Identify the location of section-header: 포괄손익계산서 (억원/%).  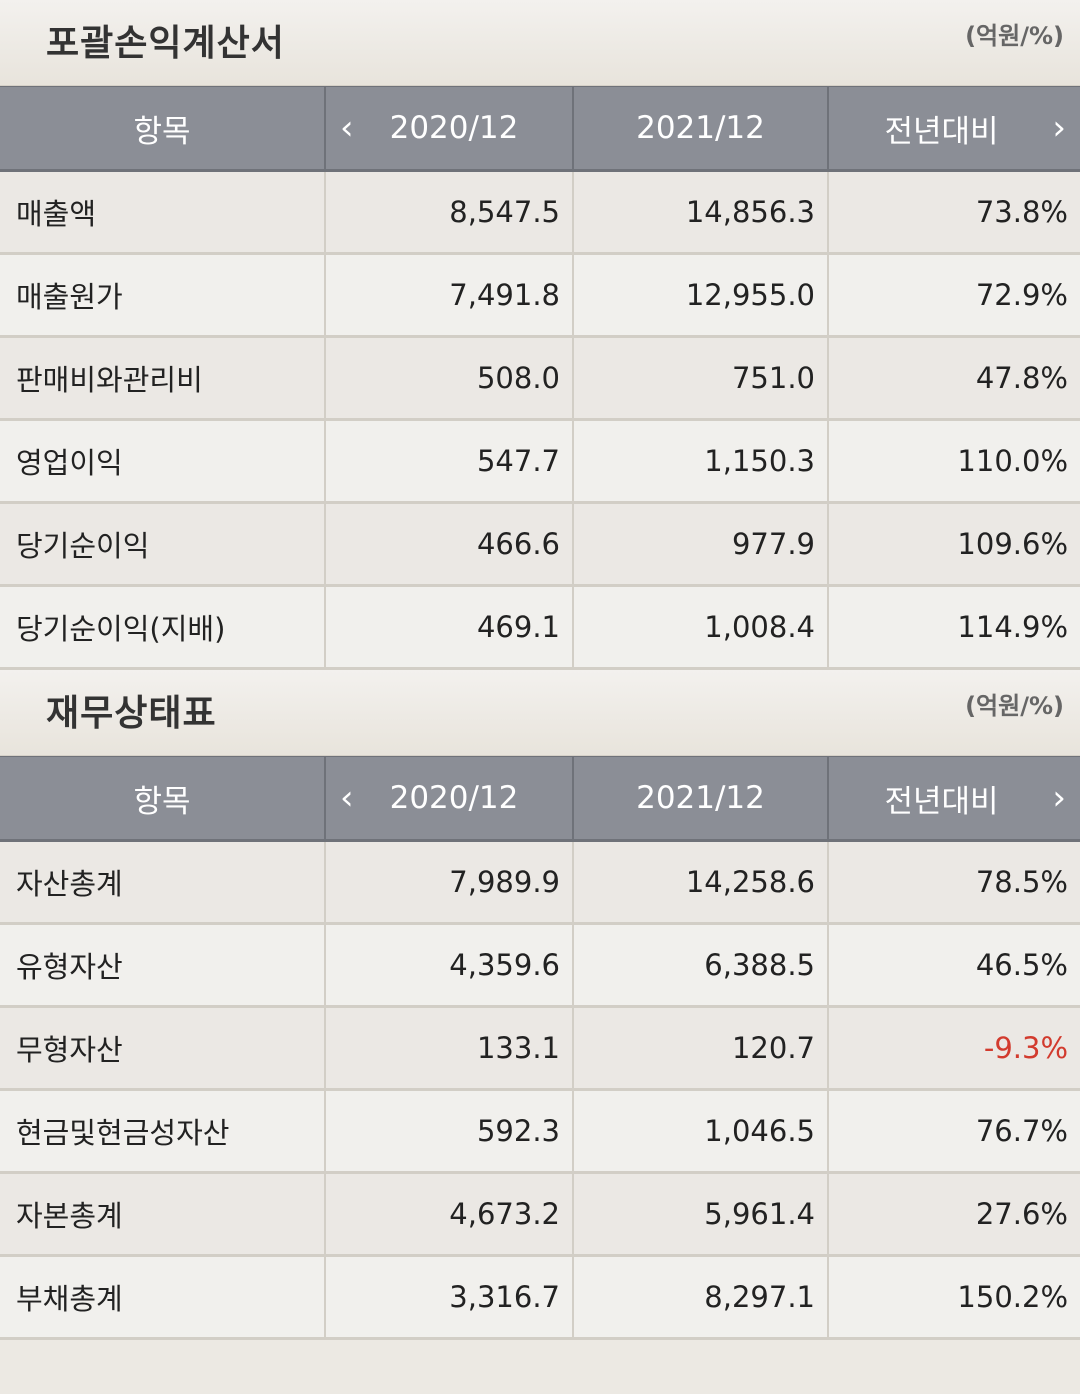
(540, 43).